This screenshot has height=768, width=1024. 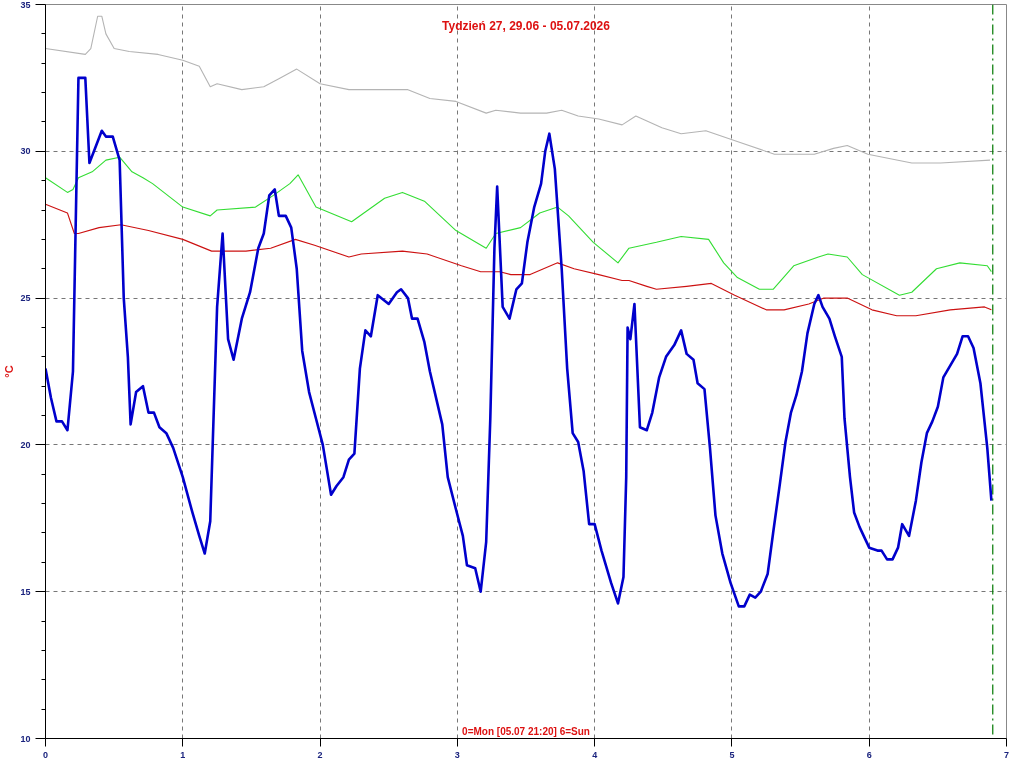 What do you see at coordinates (25, 298) in the screenshot?
I see `y-tick-label: 25` at bounding box center [25, 298].